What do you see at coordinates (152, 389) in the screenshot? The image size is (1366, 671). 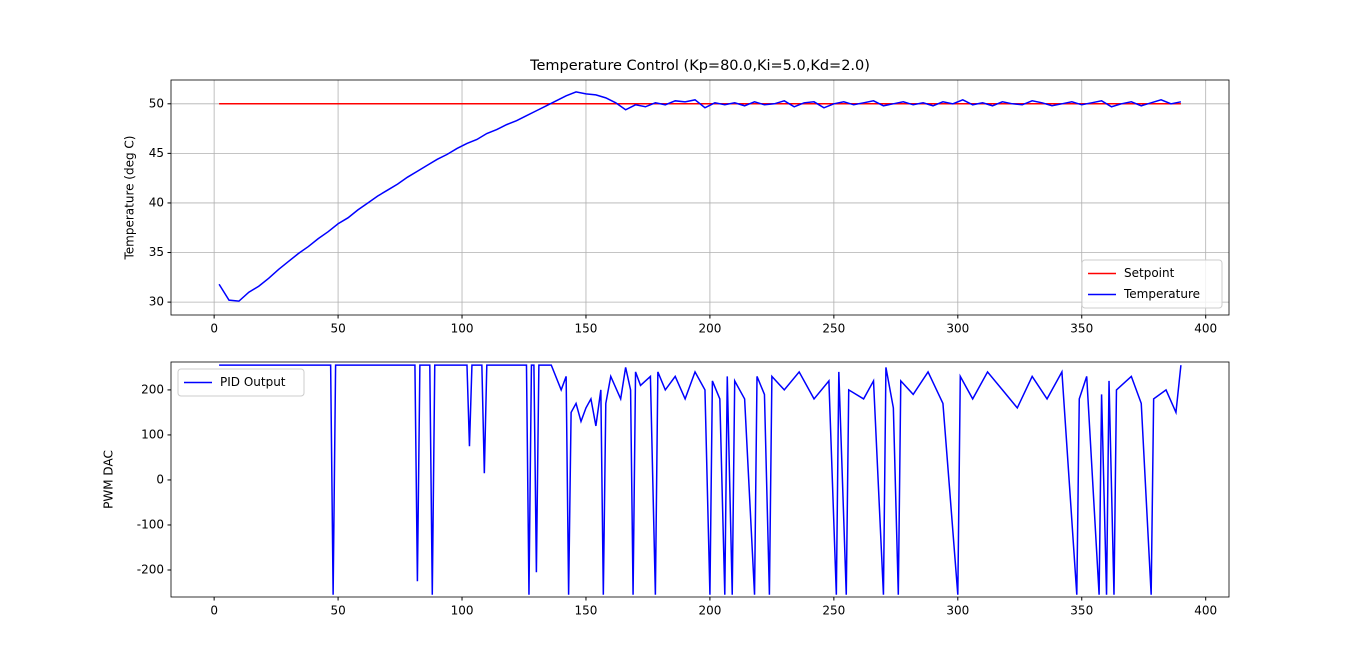 I see `y-tick-label: 200` at bounding box center [152, 389].